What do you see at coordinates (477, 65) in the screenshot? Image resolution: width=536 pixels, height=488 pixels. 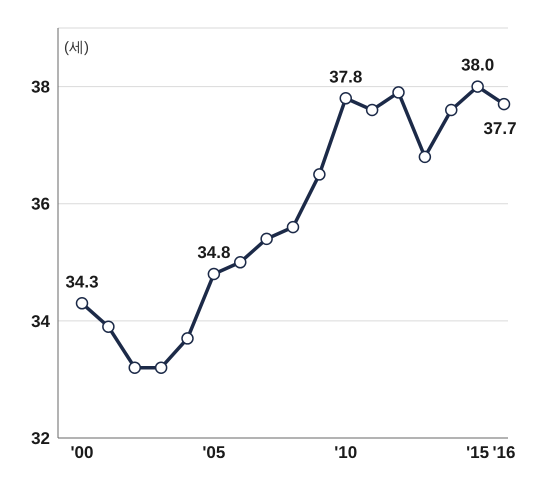 I see `data-label: 38.0` at bounding box center [477, 65].